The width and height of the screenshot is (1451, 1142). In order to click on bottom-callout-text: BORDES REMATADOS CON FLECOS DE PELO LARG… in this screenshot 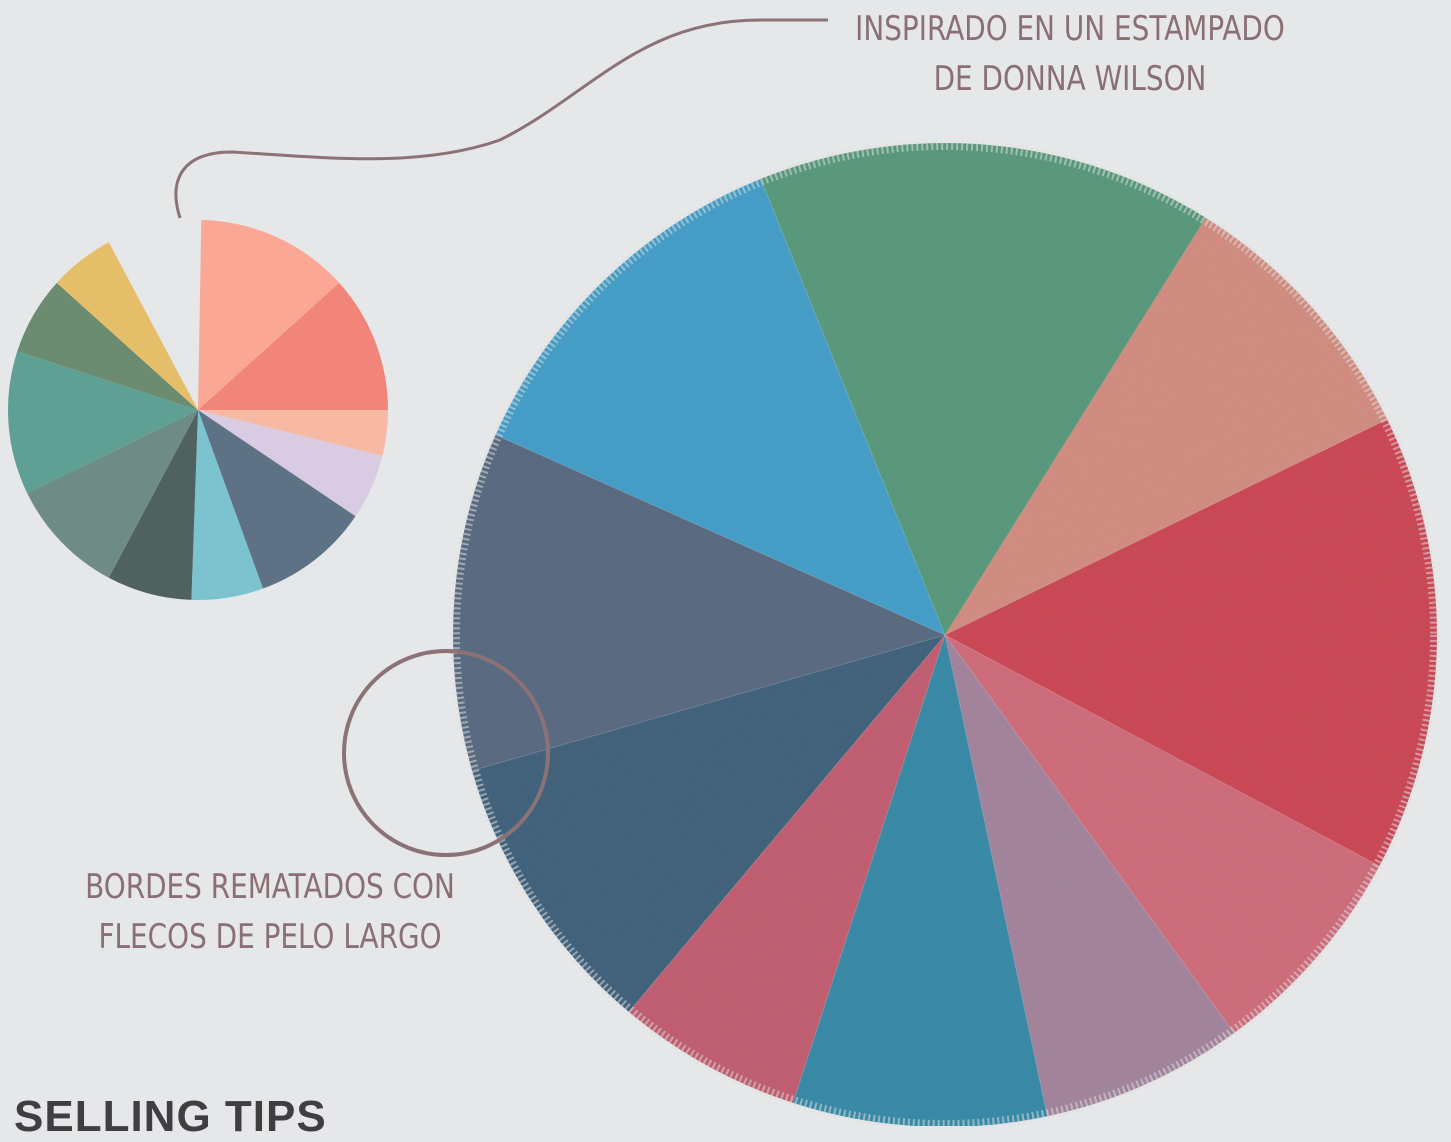, I will do `click(270, 912)`.